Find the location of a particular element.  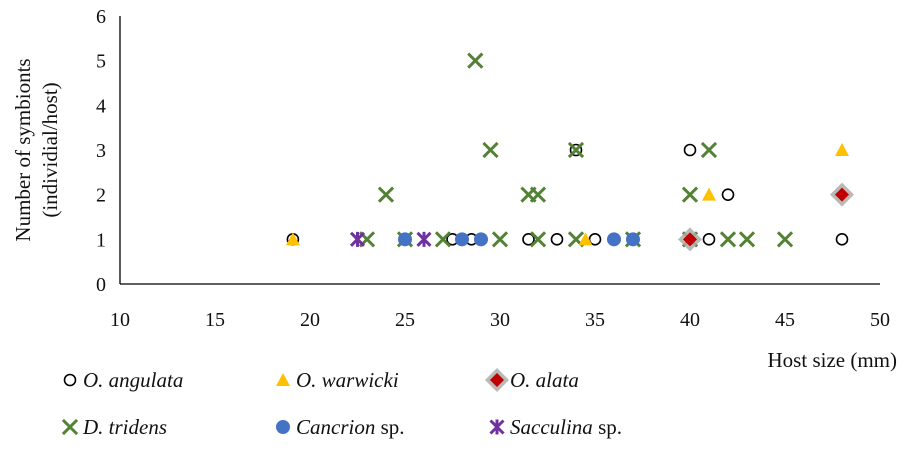

x-tick-label: 25 is located at coordinates (405, 320).